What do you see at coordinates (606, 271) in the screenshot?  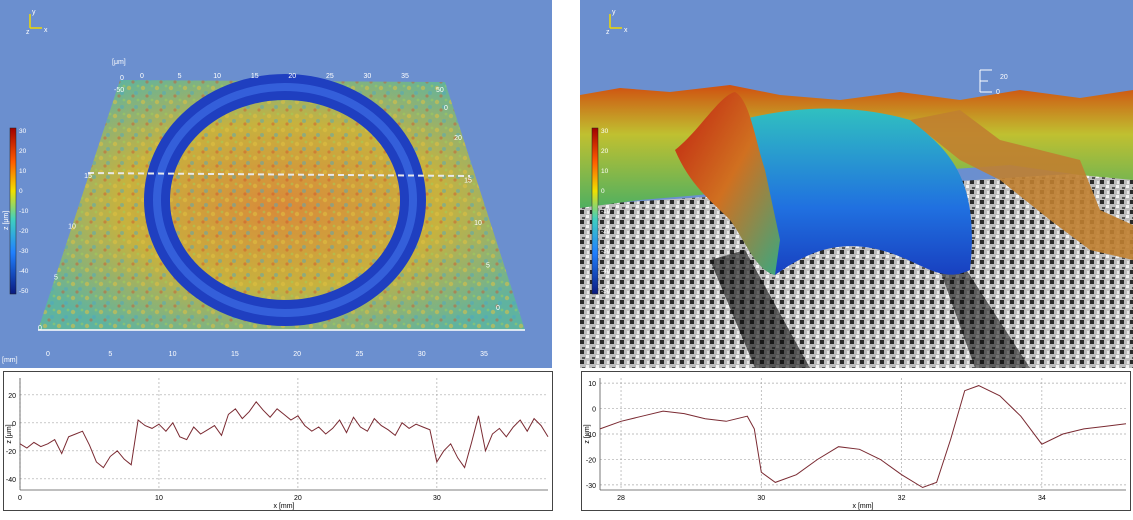 I see `colorbar-tick-label: -40` at bounding box center [606, 271].